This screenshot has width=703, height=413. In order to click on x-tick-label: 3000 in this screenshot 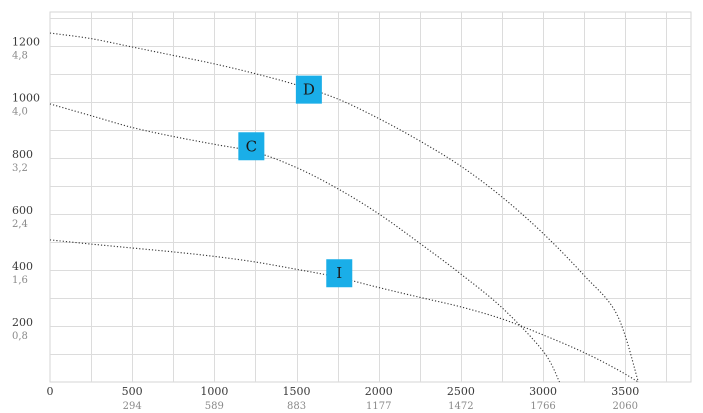, I will do `click(543, 391)`.